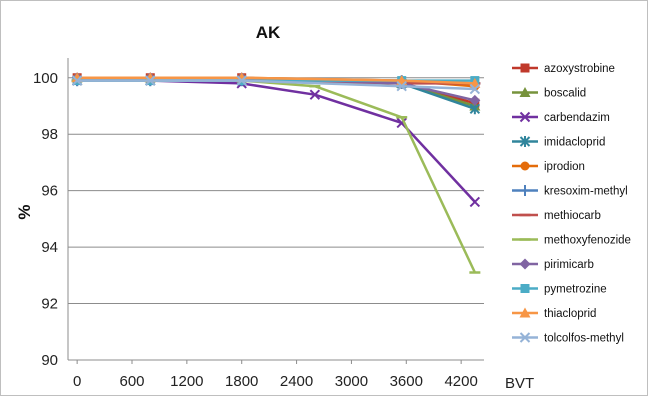 This screenshot has width=648, height=396. Describe the element at coordinates (241, 381) in the screenshot. I see `x-tick-label: 1800` at that location.